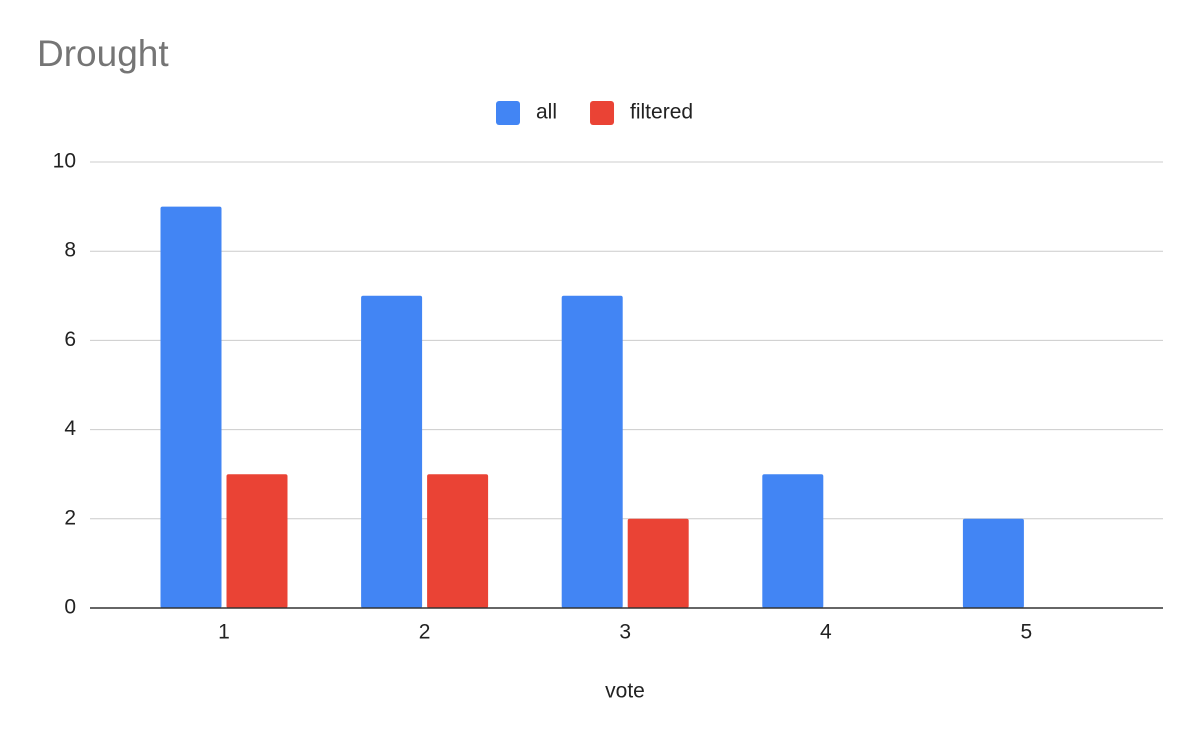  Describe the element at coordinates (224, 632) in the screenshot. I see `x-tick-label: 1` at that location.